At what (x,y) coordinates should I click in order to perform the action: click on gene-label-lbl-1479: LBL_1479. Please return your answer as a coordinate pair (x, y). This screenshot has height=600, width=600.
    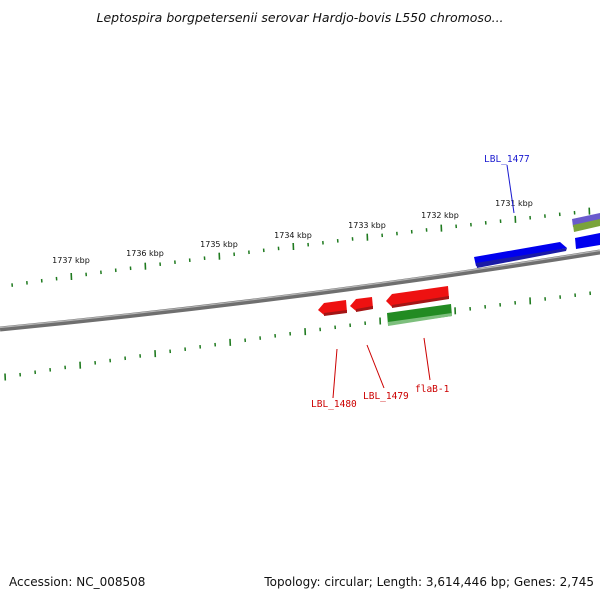
    Looking at the image, I should click on (386, 396).